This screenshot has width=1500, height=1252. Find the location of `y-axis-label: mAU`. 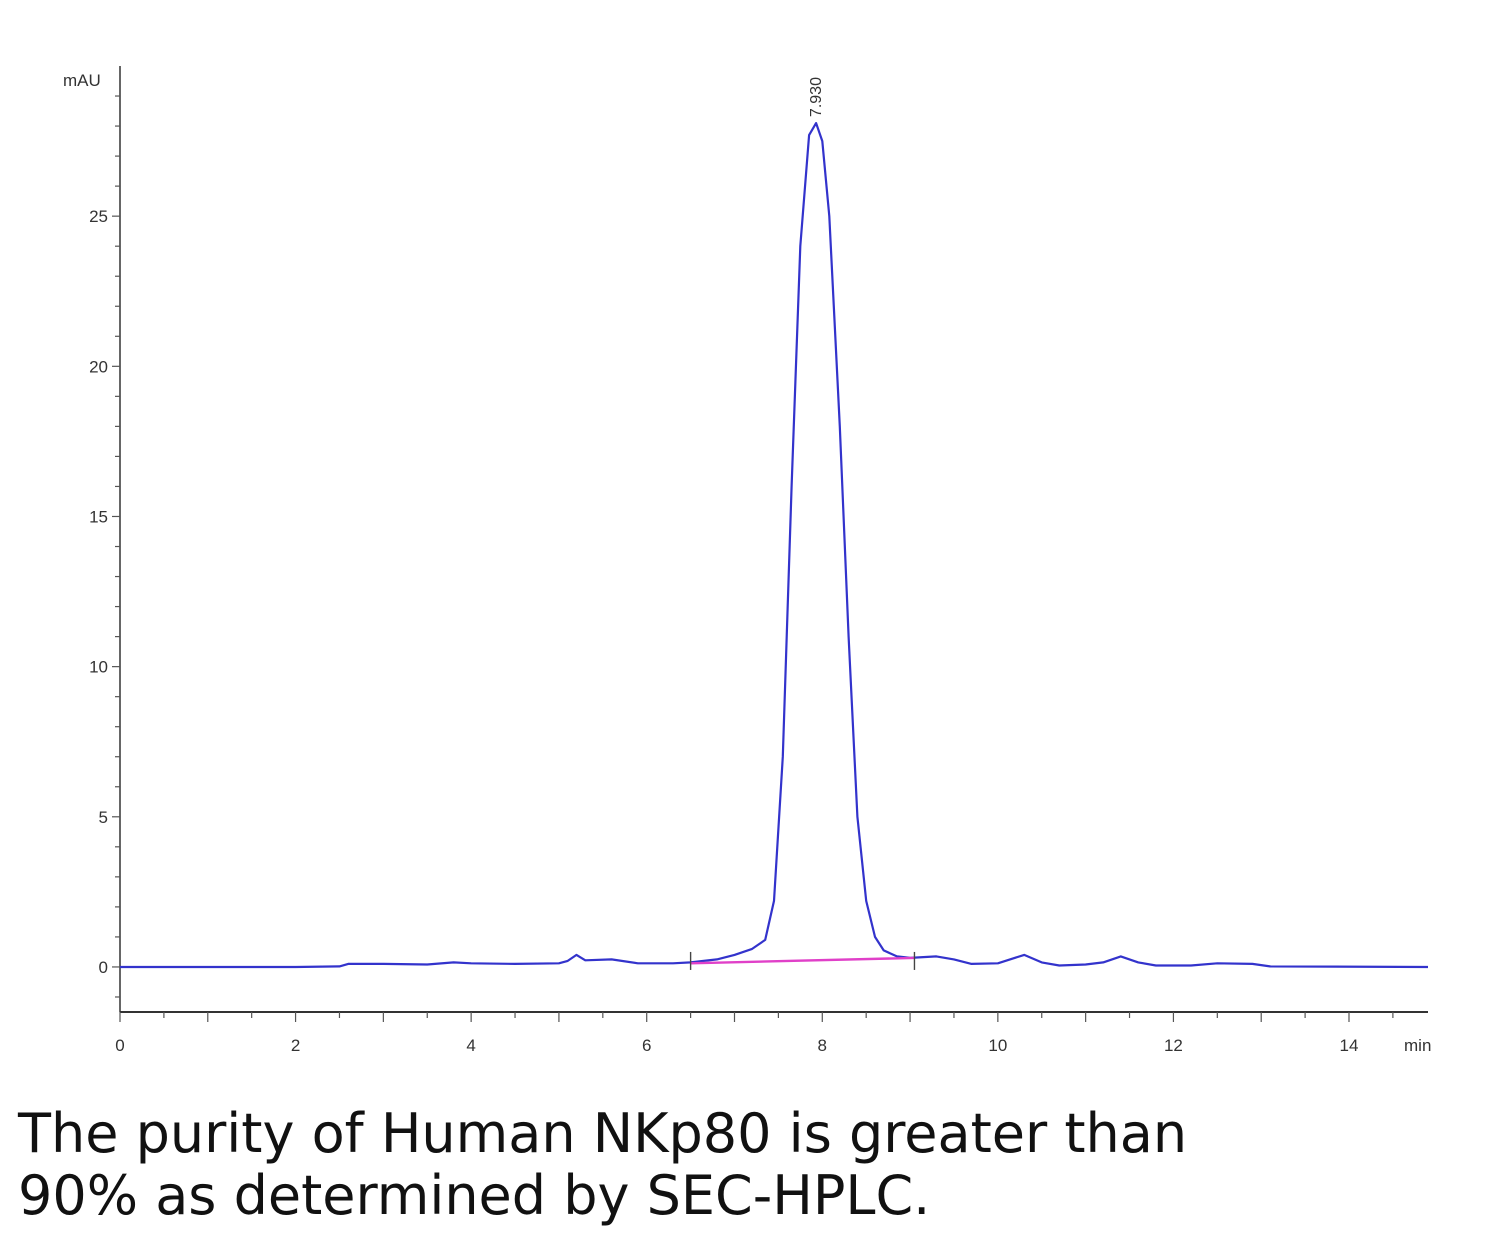

y-axis-label: mAU is located at coordinates (82, 80).